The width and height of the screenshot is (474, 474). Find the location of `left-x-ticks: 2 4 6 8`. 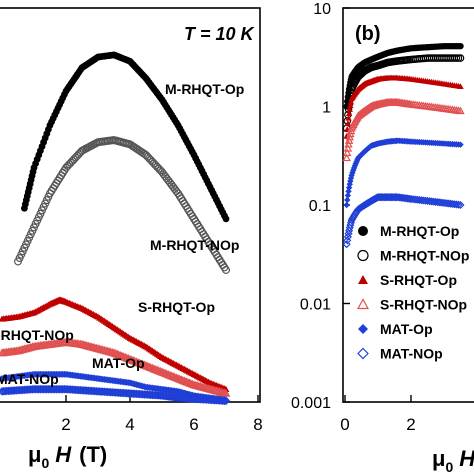

left-x-ticks: 2 4 6 8 is located at coordinates (162, 414).